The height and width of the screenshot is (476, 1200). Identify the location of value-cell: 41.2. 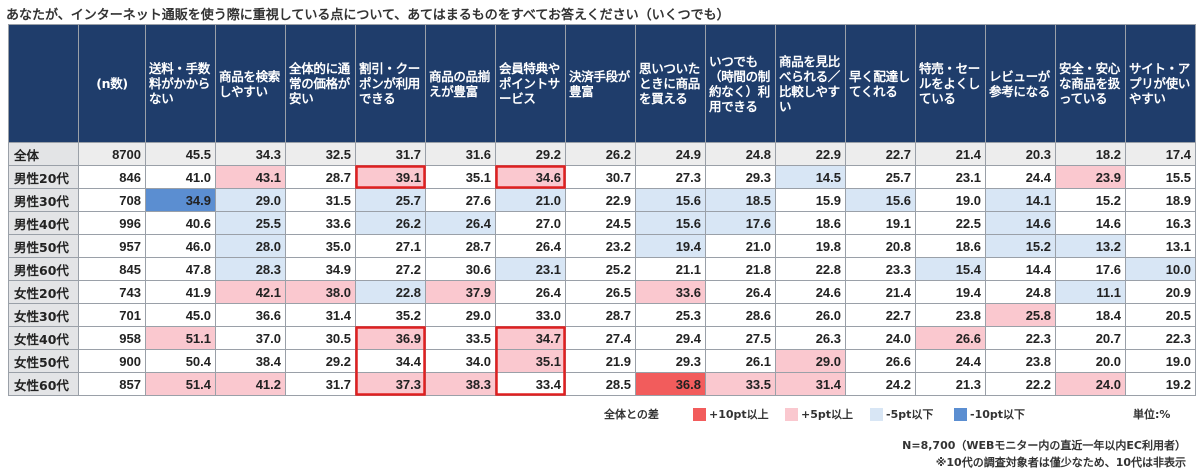
(250, 384).